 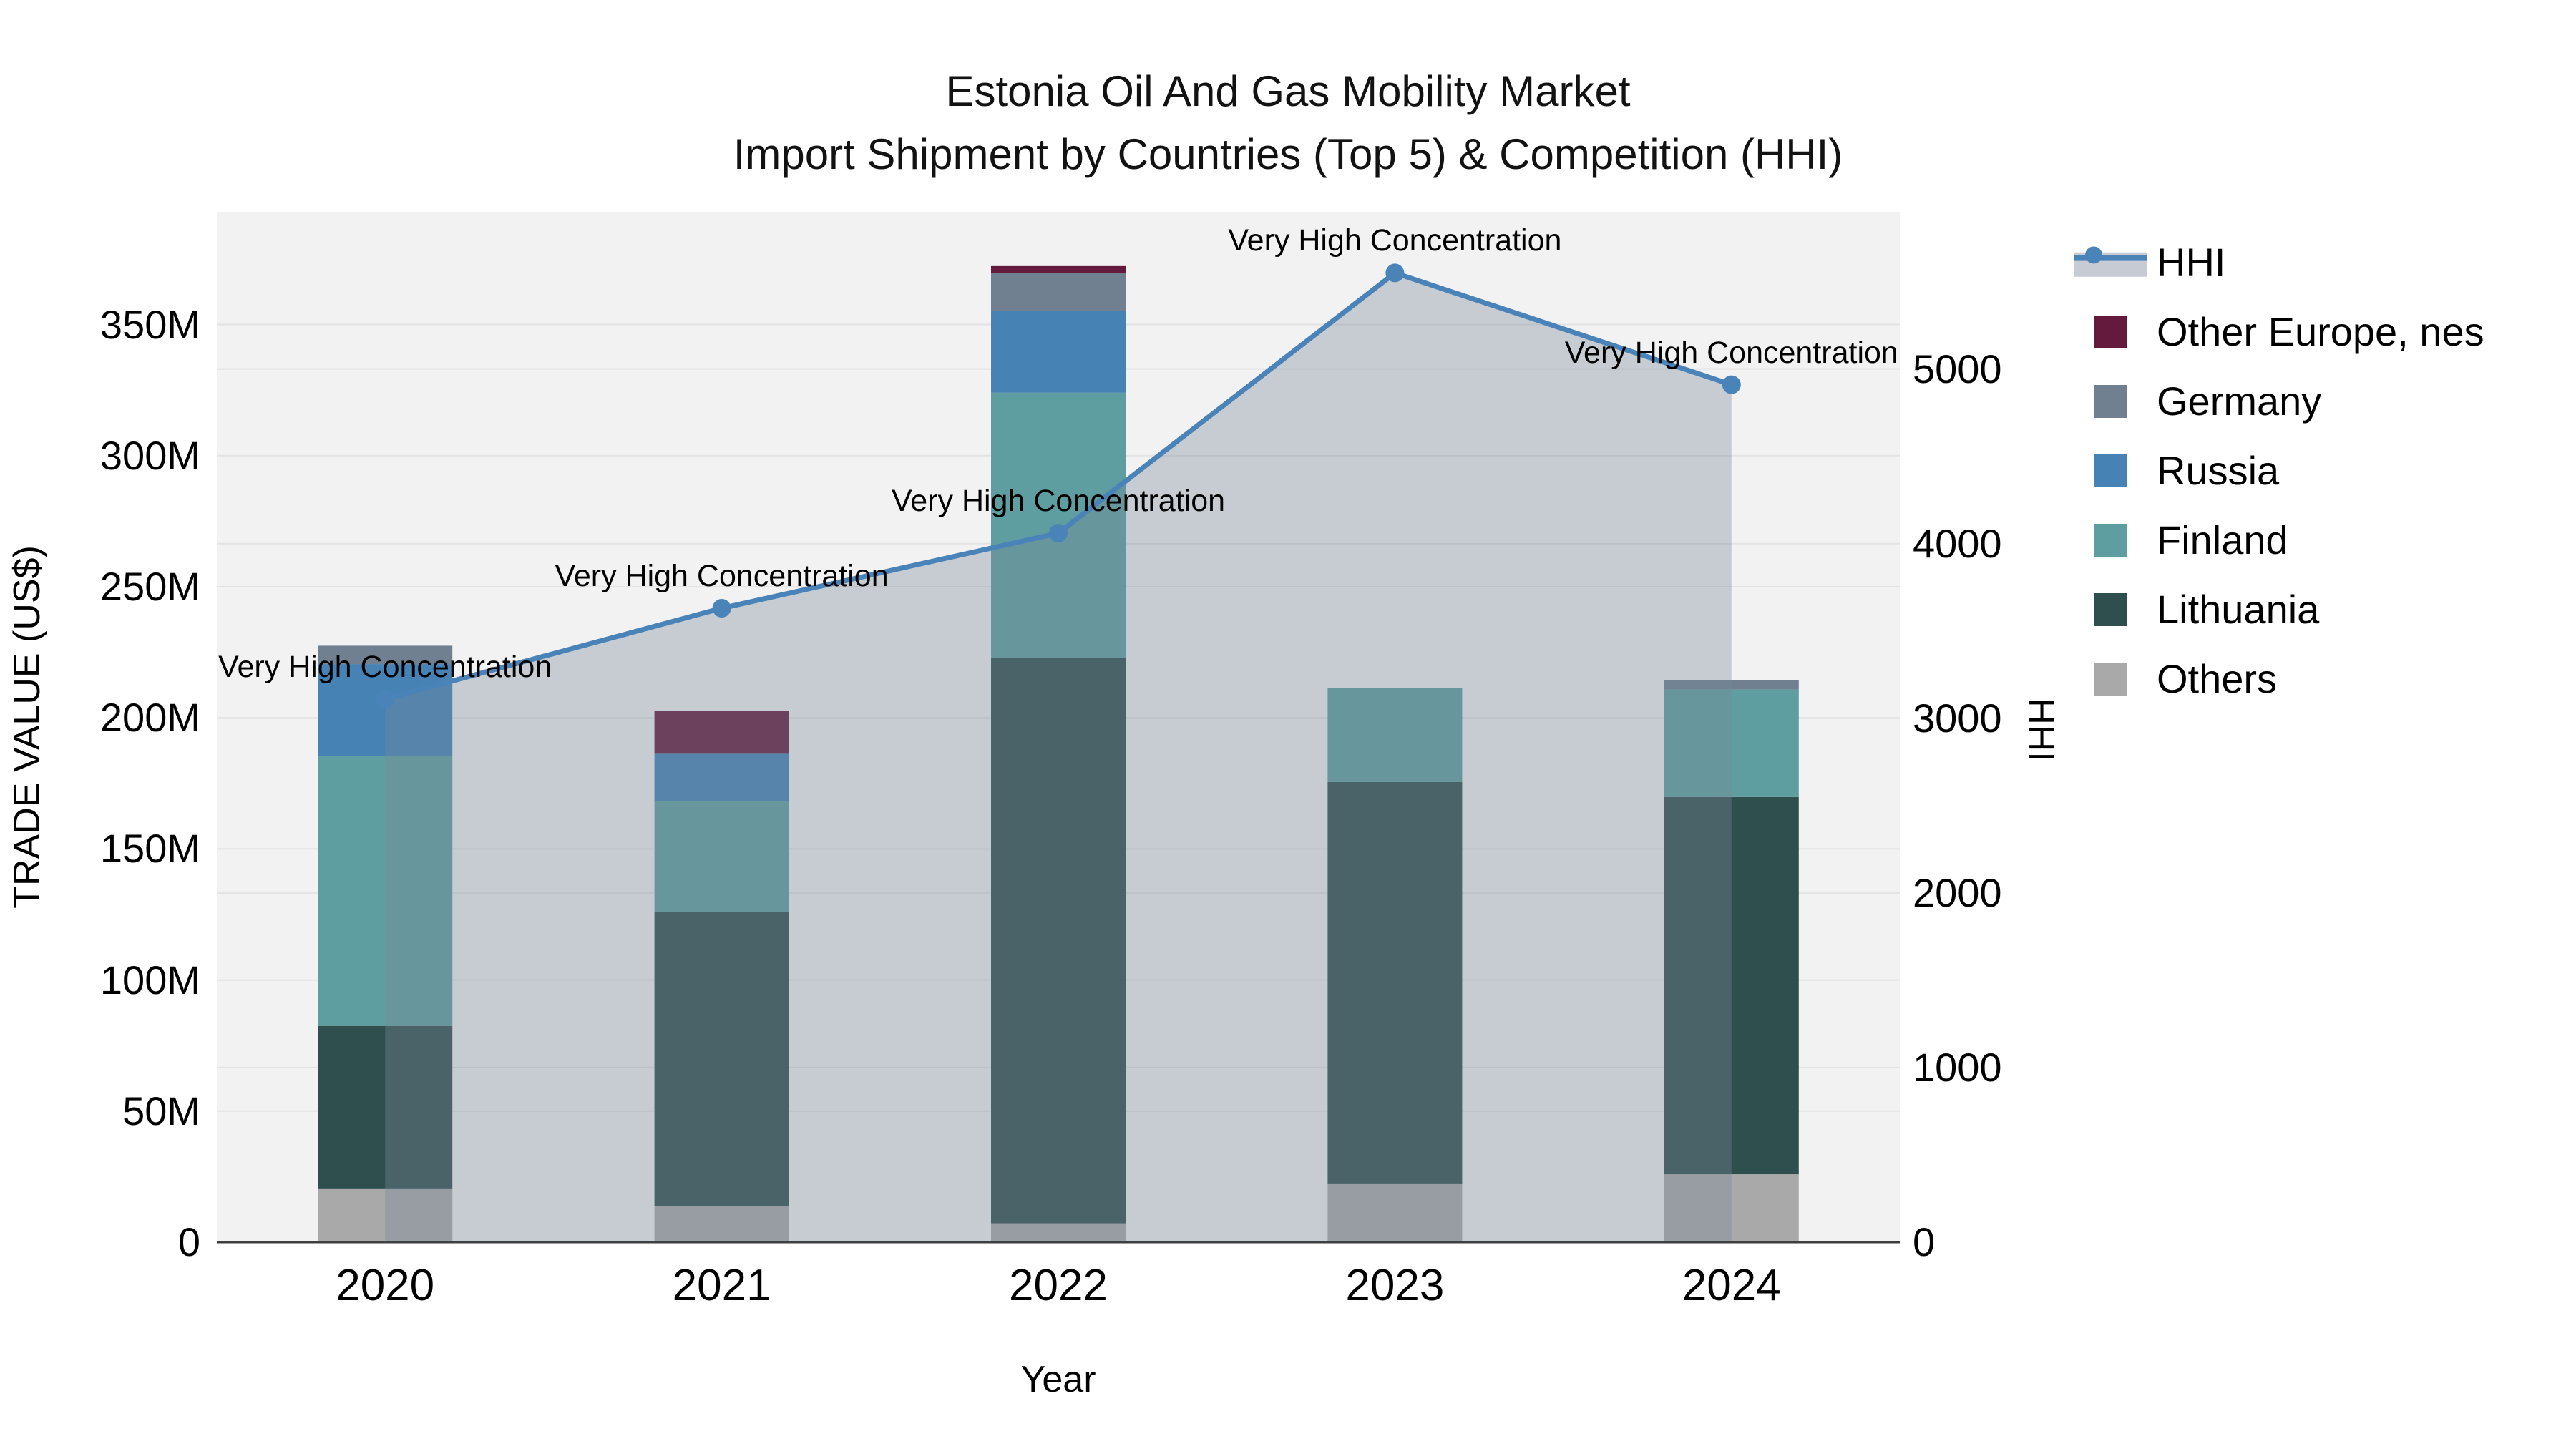 I want to click on bar-segment-lithuania-2020, so click(x=385, y=1107).